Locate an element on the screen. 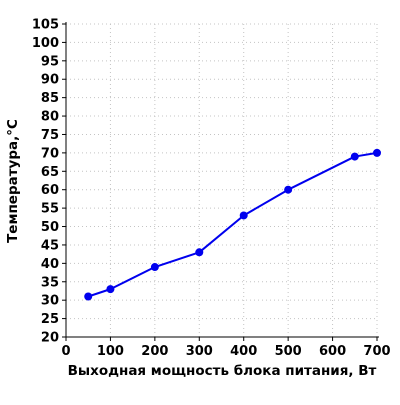 This screenshot has width=400, height=405. y-tick-label: 80 is located at coordinates (50, 117).